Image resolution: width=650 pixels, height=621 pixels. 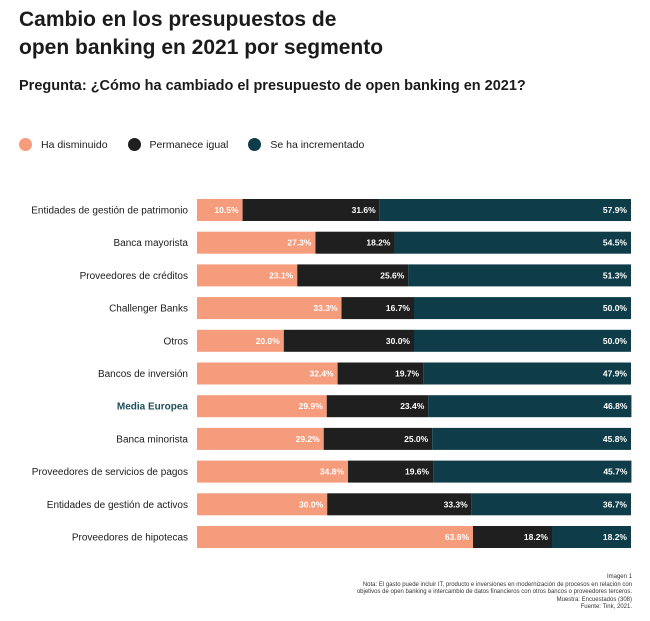 I want to click on bar-segment-banca-minorista-ha-disminuido, so click(x=260, y=438).